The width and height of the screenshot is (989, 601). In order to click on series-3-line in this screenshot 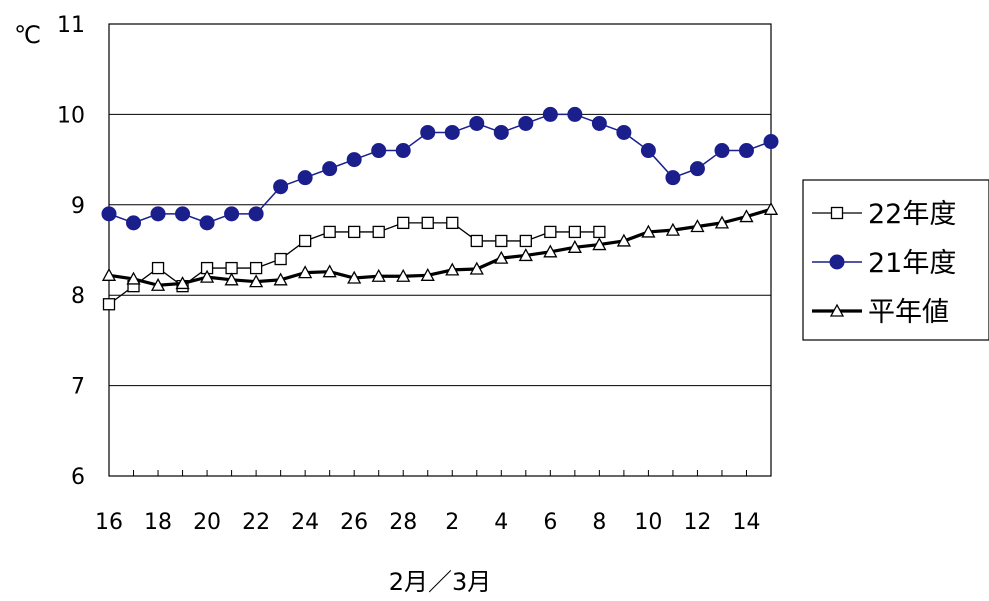, I will do `click(440, 247)`.